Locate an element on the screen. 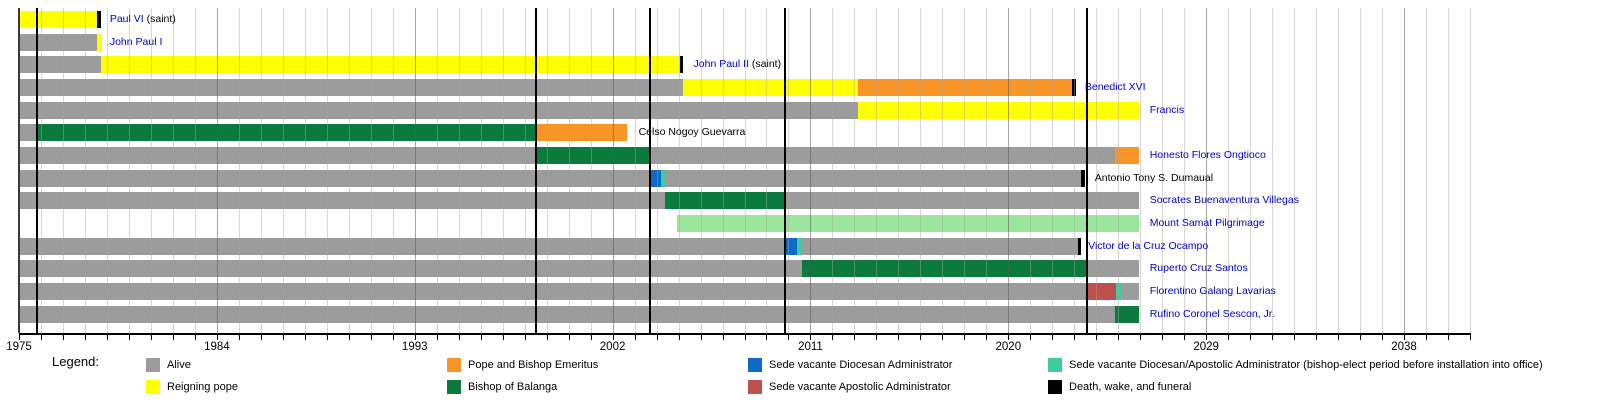 The height and width of the screenshot is (415, 1600). legend-label-reigning_pope: Reigning pope is located at coordinates (202, 387).